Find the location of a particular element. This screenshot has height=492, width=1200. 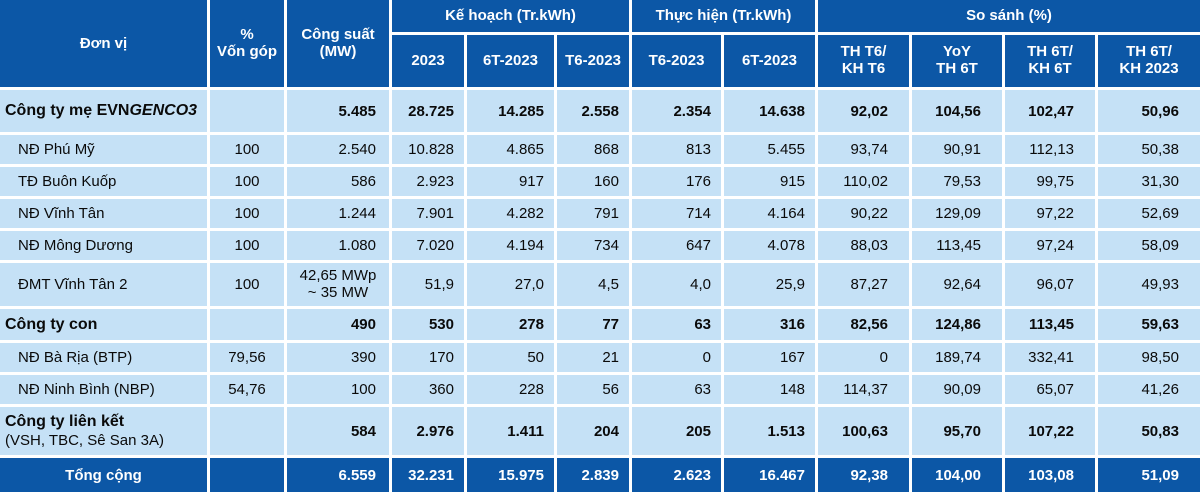

cell-actual-6t: 25,9 is located at coordinates (769, 284).